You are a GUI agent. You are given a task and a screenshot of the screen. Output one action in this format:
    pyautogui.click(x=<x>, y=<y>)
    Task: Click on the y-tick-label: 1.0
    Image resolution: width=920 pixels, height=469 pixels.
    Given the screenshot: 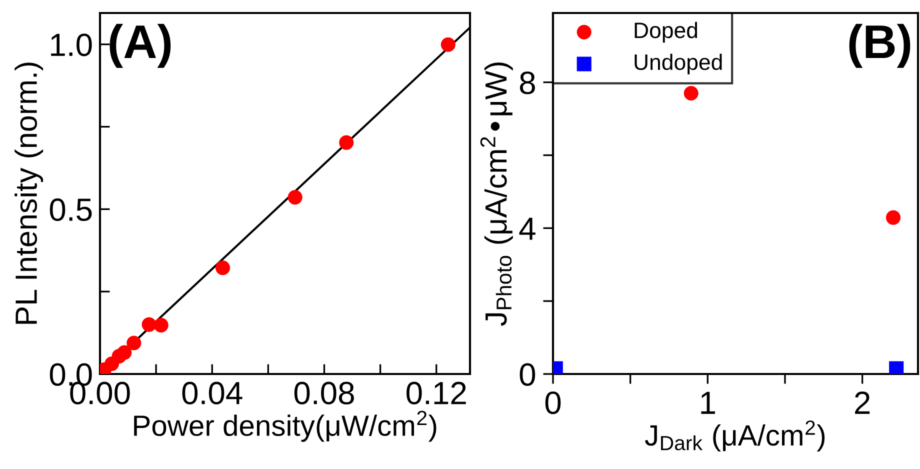 What is the action you would take?
    pyautogui.click(x=71, y=45)
    